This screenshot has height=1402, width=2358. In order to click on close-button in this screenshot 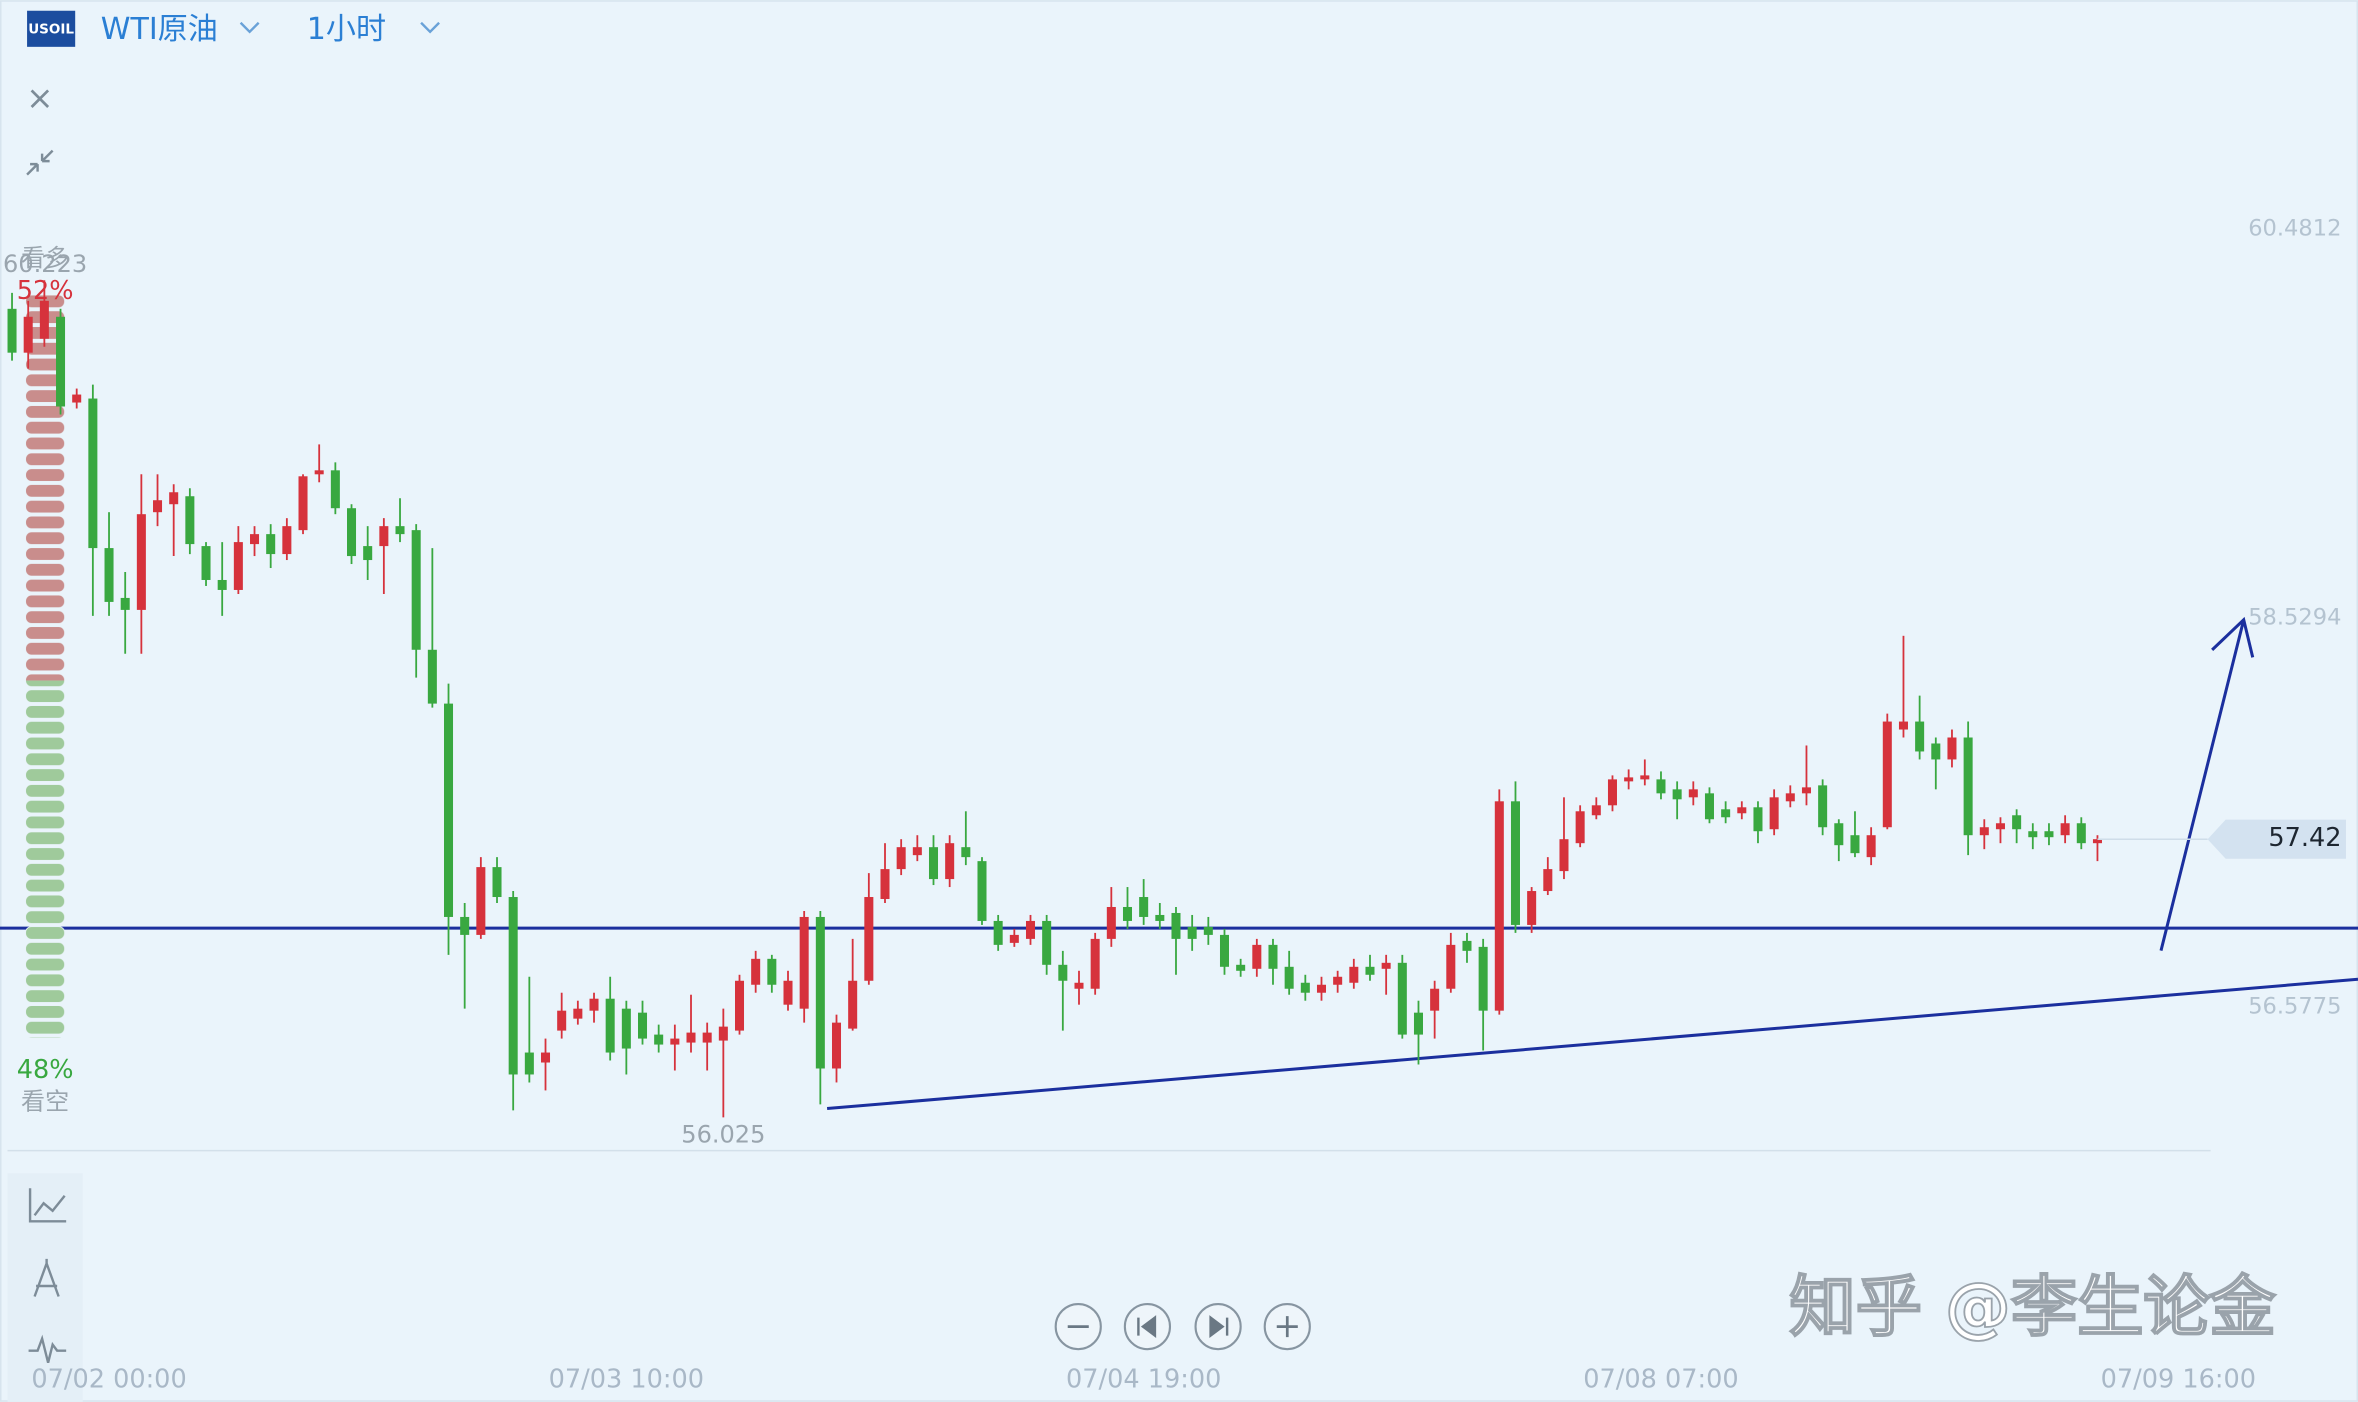, I will do `click(40, 98)`.